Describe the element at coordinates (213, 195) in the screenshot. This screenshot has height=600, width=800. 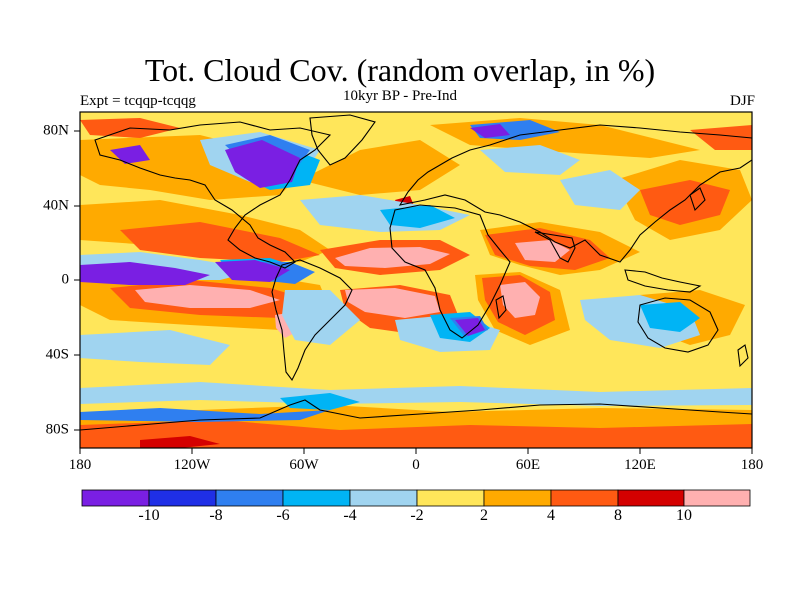
I see `coastline-north-america` at that location.